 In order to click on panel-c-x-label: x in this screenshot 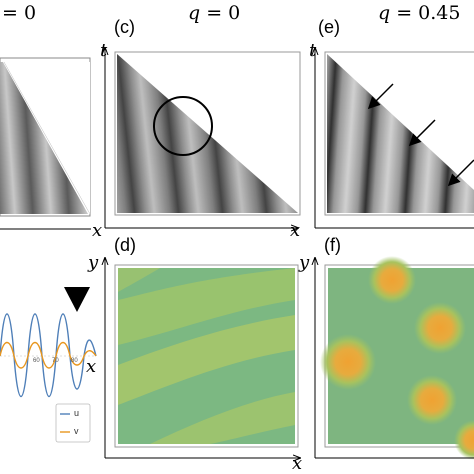, I will do `click(295, 230)`.